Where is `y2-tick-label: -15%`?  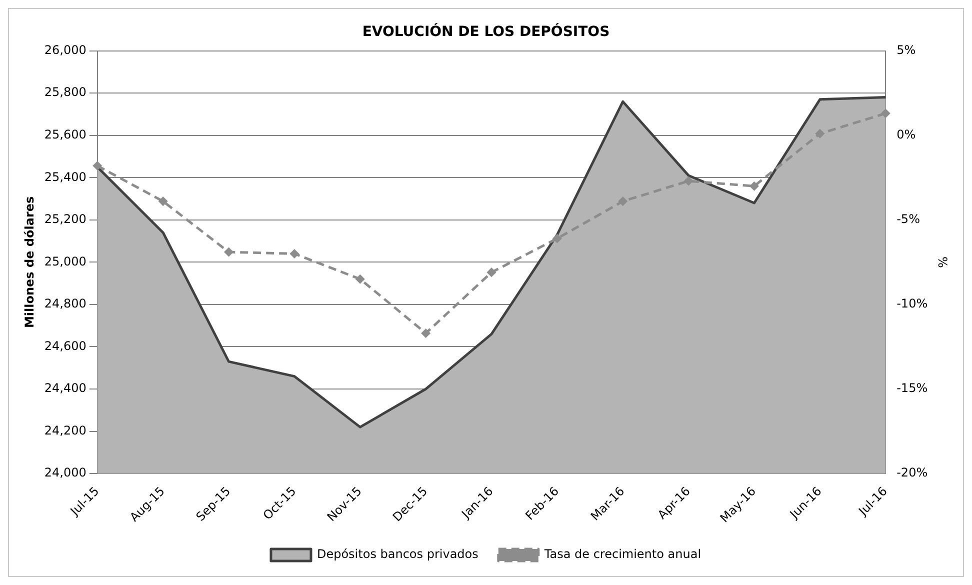 y2-tick-label: -15% is located at coordinates (912, 388).